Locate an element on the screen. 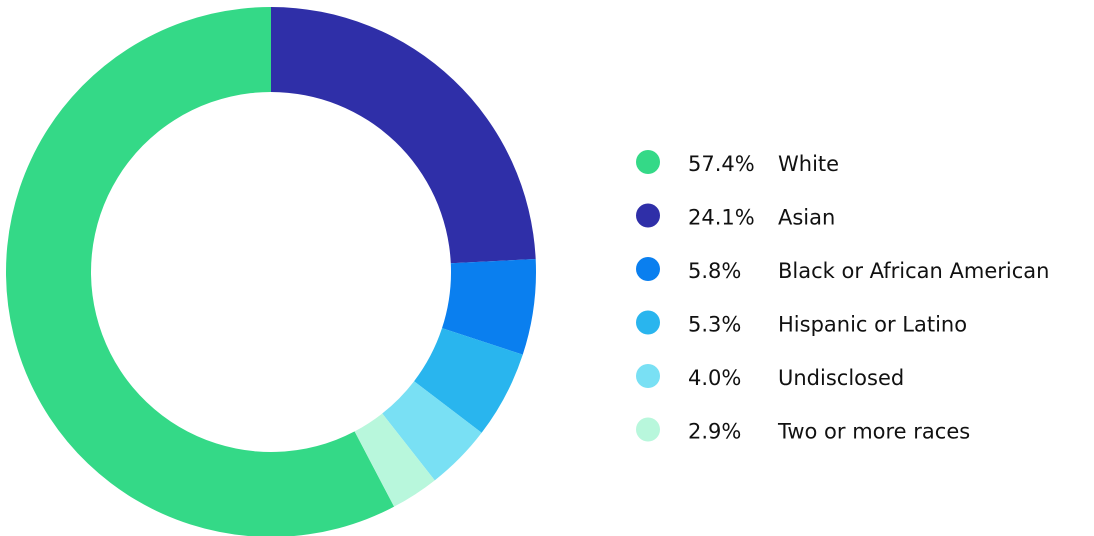 The image size is (1094, 536). legend-value: 24.1% is located at coordinates (721, 218).